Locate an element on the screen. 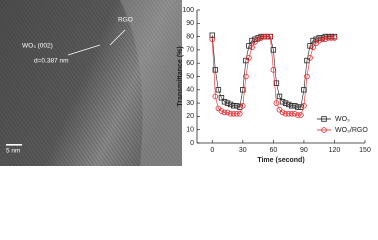 Image resolution: width=378 pixels, height=240 pixels. region-label: RGO is located at coordinates (125, 20).